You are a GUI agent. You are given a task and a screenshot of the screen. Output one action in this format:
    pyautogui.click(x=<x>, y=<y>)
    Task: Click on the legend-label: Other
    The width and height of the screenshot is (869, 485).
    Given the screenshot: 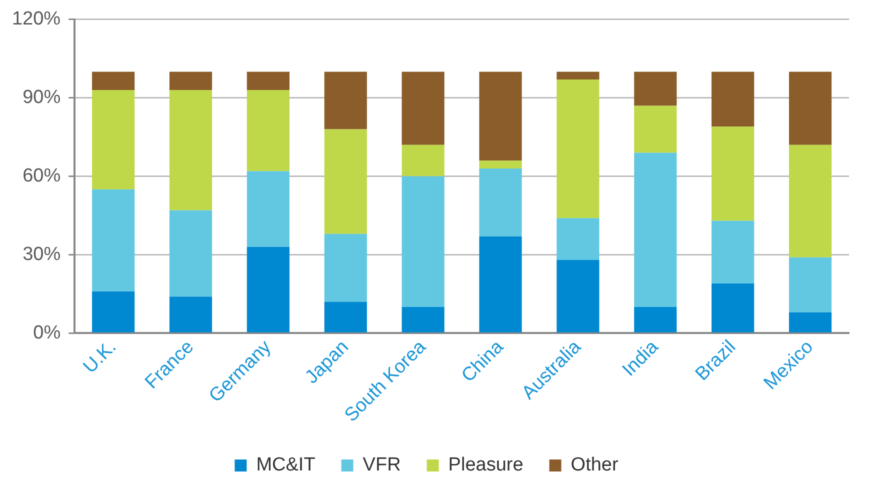 What is the action you would take?
    pyautogui.click(x=594, y=465)
    